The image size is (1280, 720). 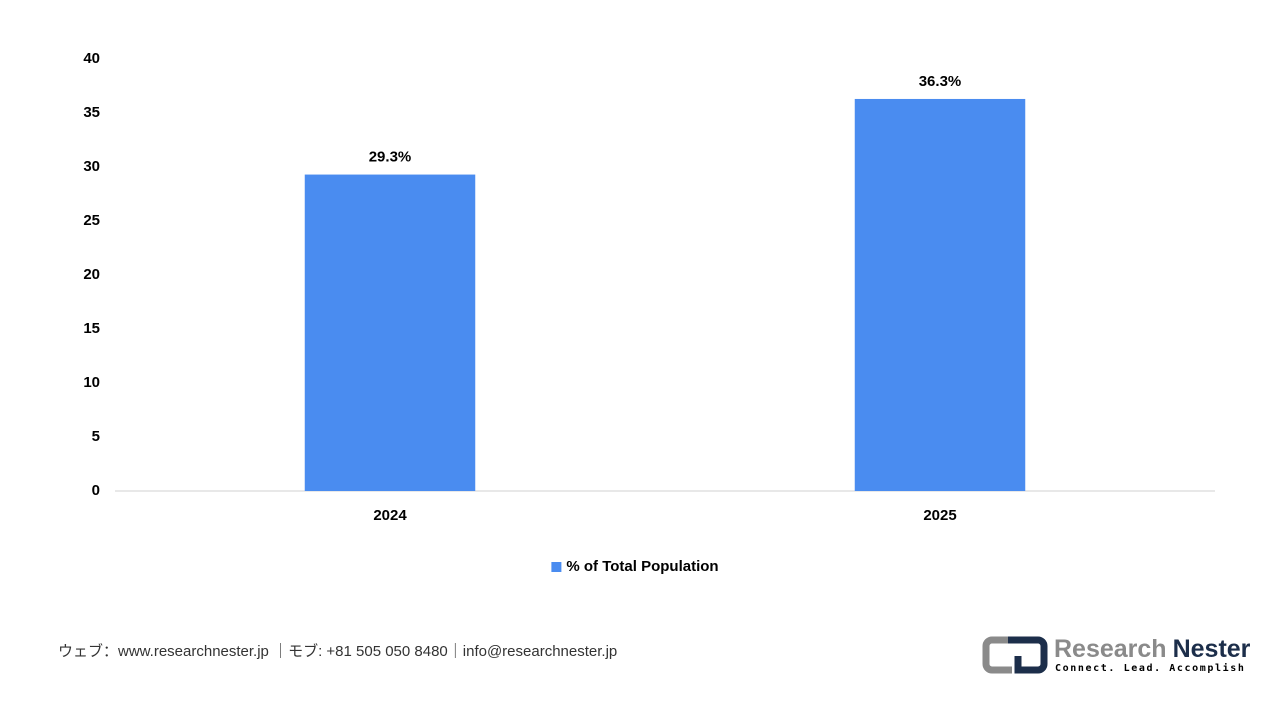 I want to click on y-tick-label: 30, so click(x=91, y=166).